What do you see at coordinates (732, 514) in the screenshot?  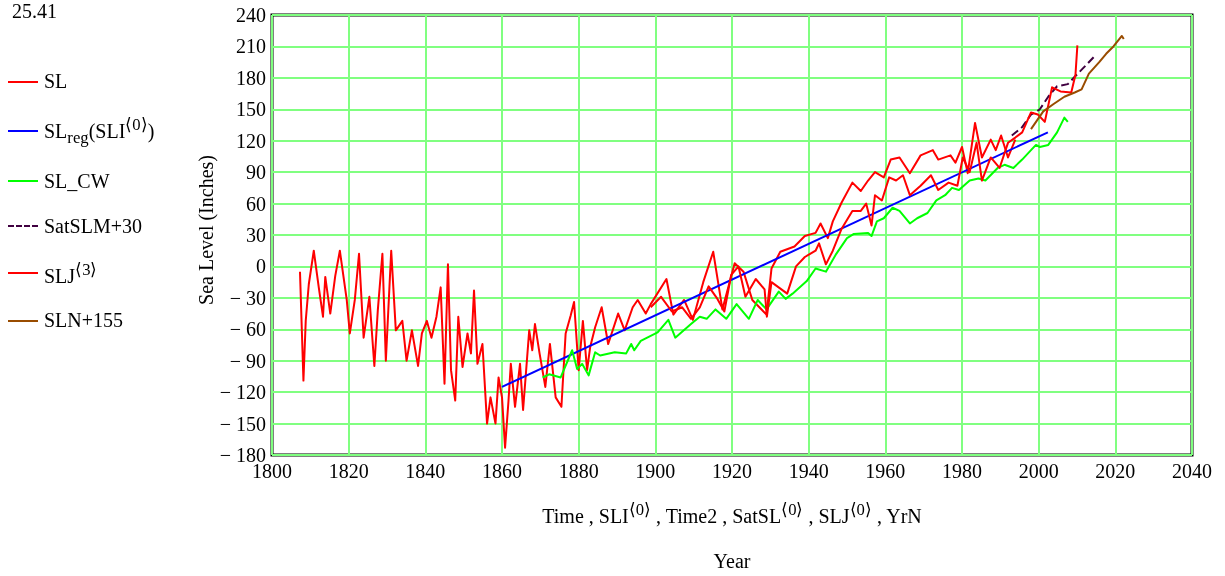 I see `x-axis-title: Time , SLI$^{⟨0⟩}$ , Time2 , SatSL$^{⟨0⟩}$ , SLJ$^{⟨0⟩}$ , YrN` at bounding box center [732, 514].